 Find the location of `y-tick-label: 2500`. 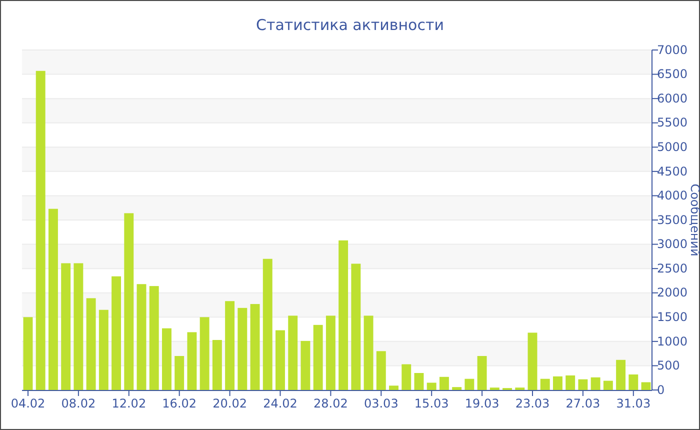

y-tick-label: 2500 is located at coordinates (672, 268).